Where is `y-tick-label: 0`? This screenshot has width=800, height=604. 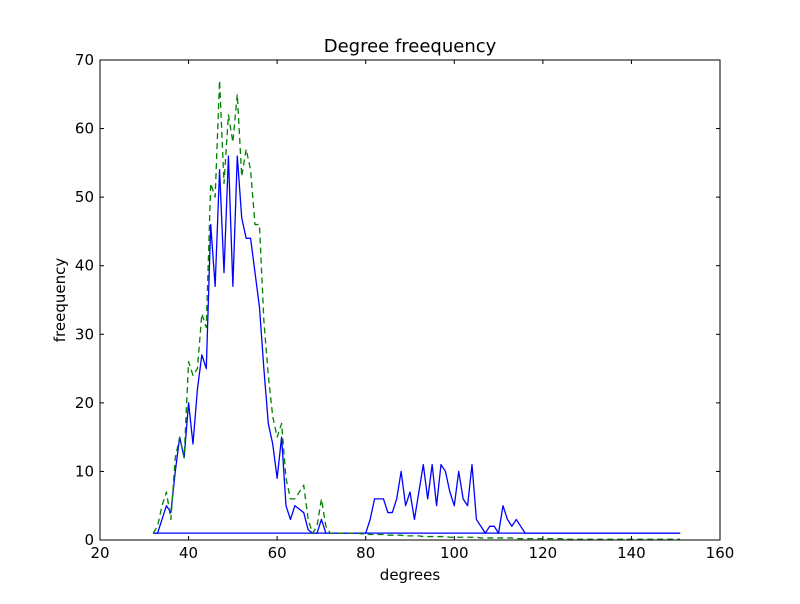
y-tick-label: 0 is located at coordinates (89, 540).